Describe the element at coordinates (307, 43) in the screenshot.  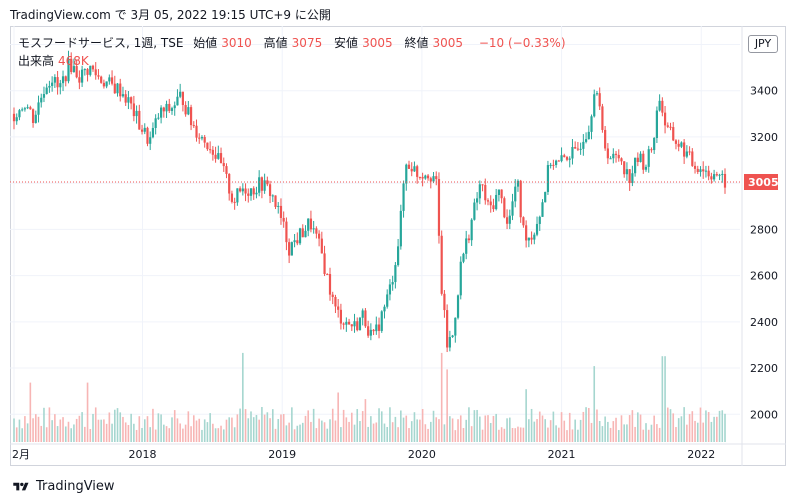
I see `high-value: 3075` at that location.